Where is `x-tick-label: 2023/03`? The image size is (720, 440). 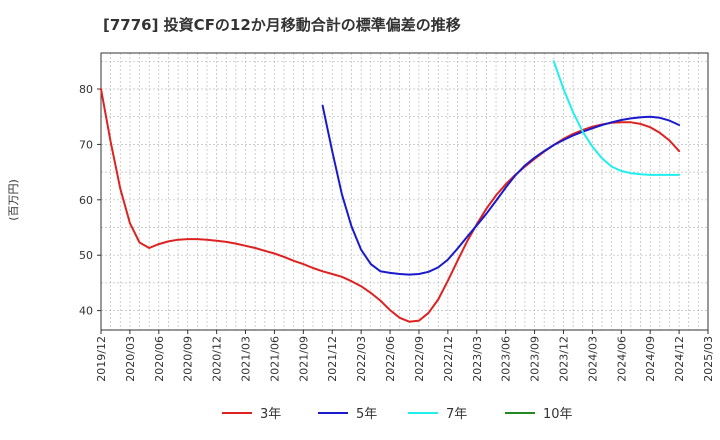 x-tick-label: 2023/03 is located at coordinates (477, 359).